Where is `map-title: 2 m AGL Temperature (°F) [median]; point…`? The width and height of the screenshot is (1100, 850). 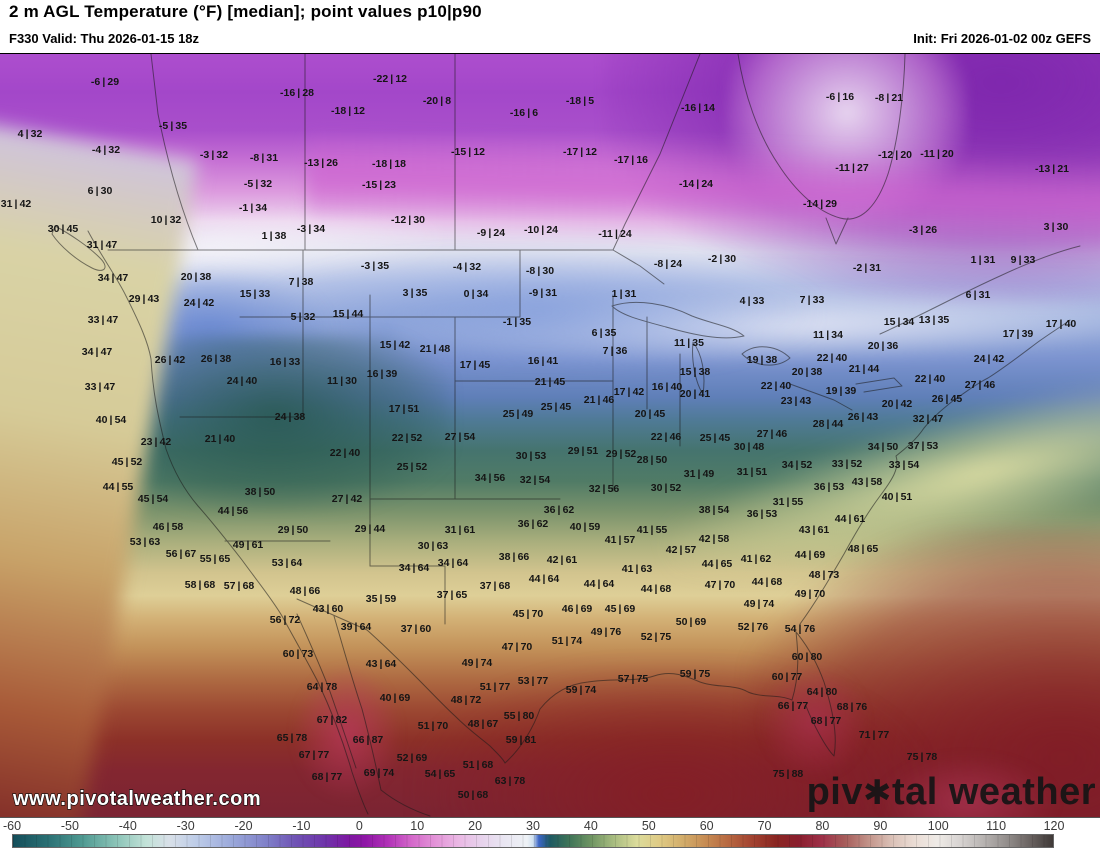 map-title: 2 m AGL Temperature (°F) [median]; point… is located at coordinates (245, 11).